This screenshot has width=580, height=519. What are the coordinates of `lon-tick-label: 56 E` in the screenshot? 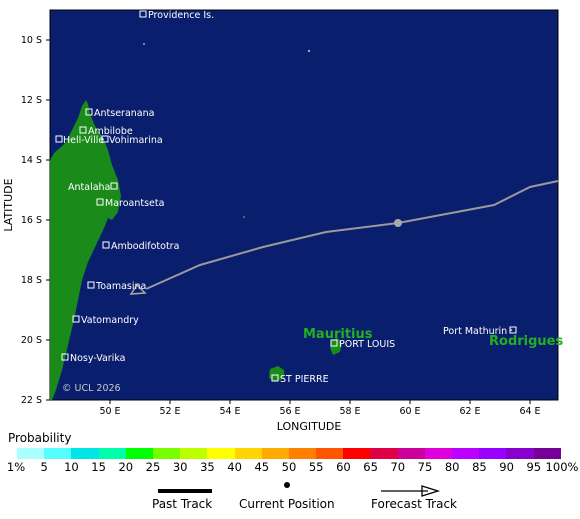 It's located at (289, 411).